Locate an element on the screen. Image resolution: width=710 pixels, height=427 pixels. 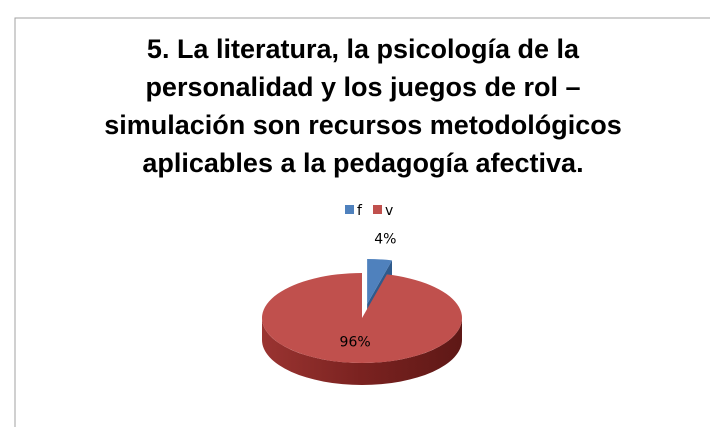
data-label: 96% is located at coordinates (355, 343).